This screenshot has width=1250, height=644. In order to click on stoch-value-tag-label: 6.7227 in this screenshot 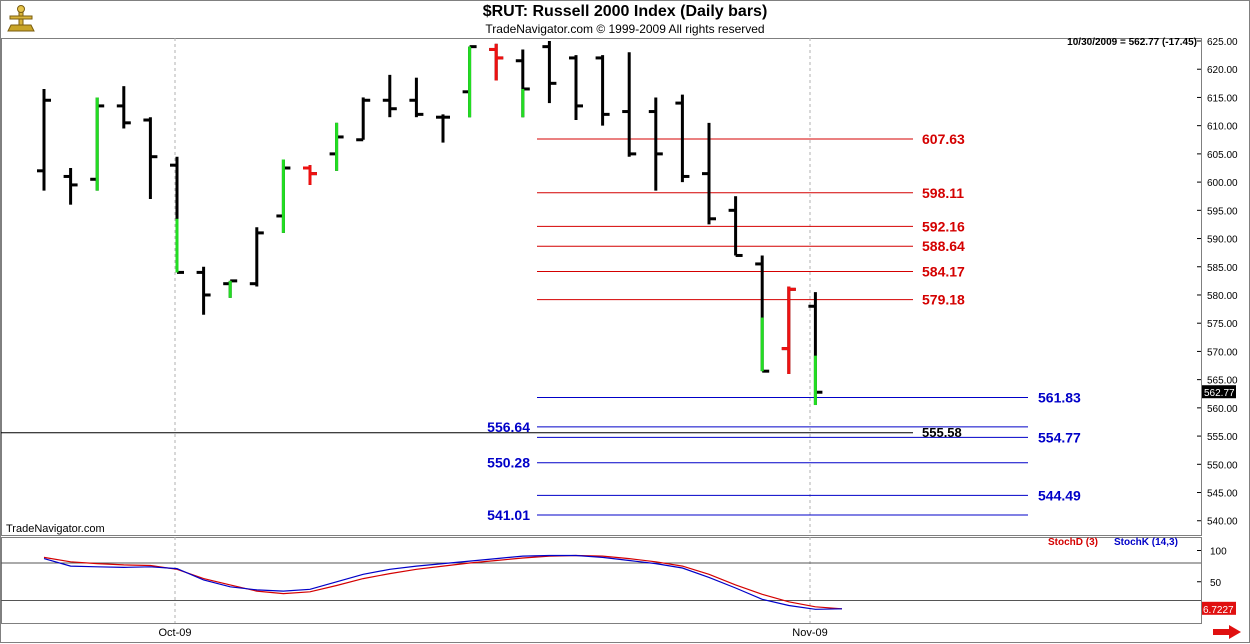, I will do `click(1218, 610)`.